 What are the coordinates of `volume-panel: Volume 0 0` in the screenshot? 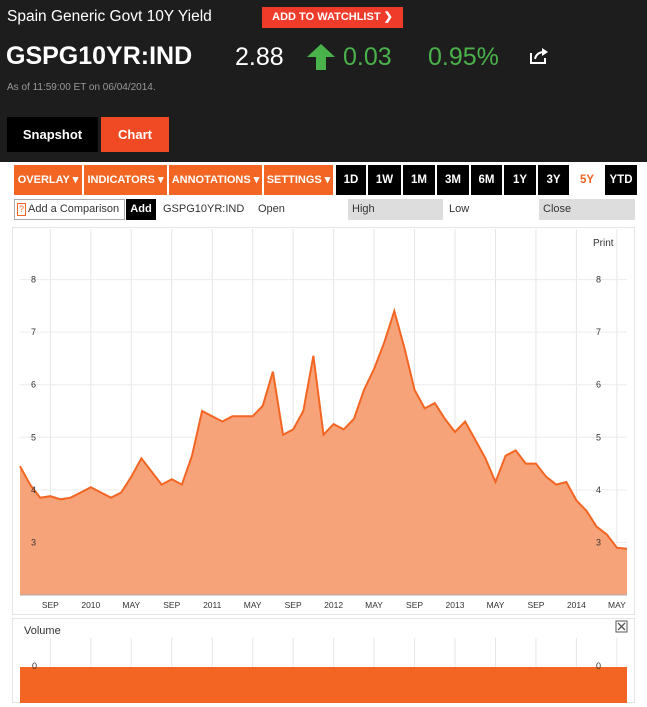 It's located at (323, 660).